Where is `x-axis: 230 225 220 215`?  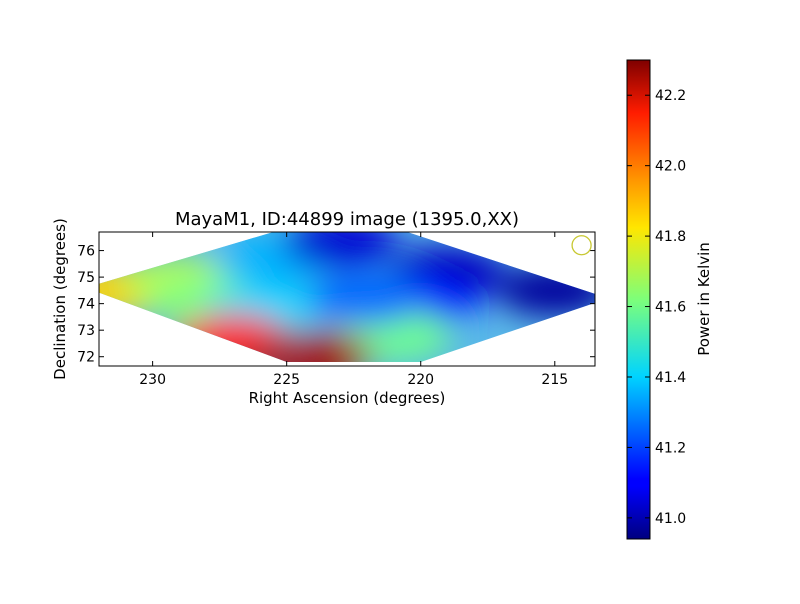
x-axis: 230 225 220 215 is located at coordinates (353, 310).